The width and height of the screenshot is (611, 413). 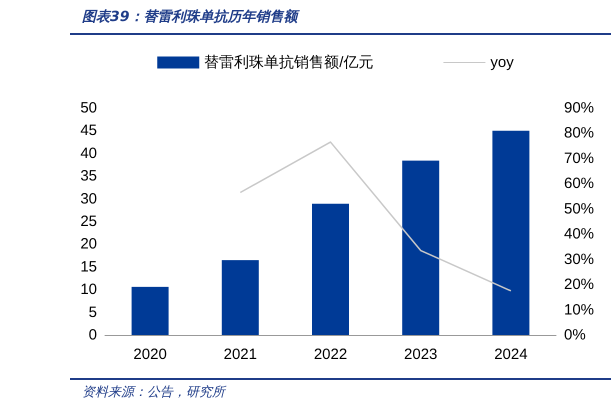 I want to click on y-tick-label: 15, so click(x=88, y=267).